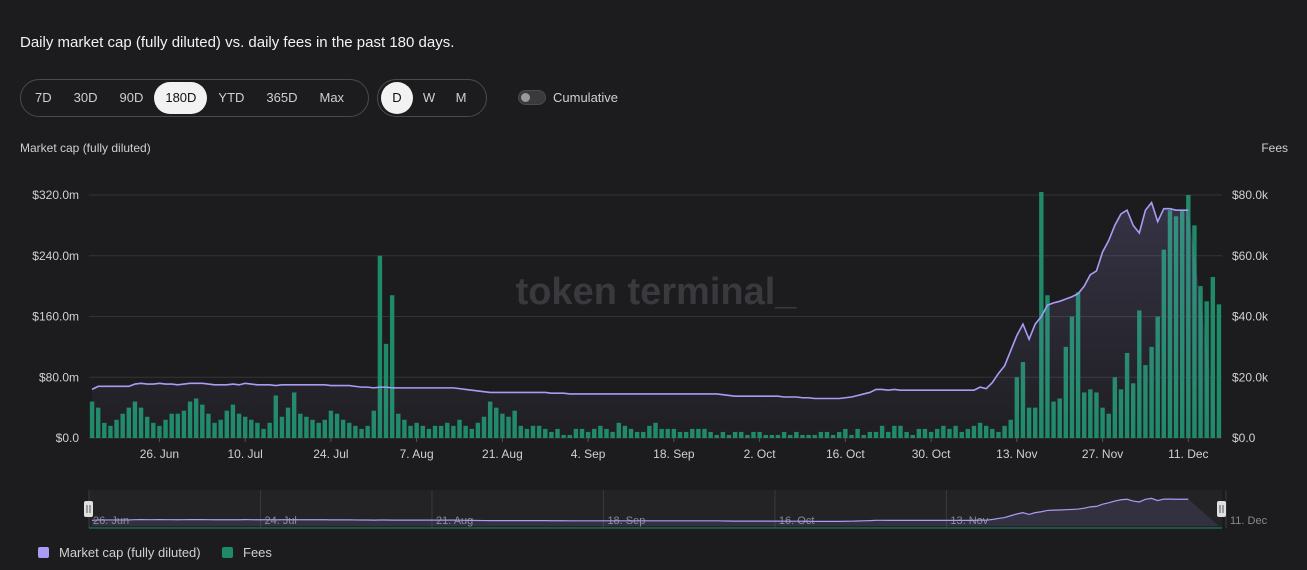  I want to click on left-axis-title: Market cap (fully diluted), so click(85, 148).